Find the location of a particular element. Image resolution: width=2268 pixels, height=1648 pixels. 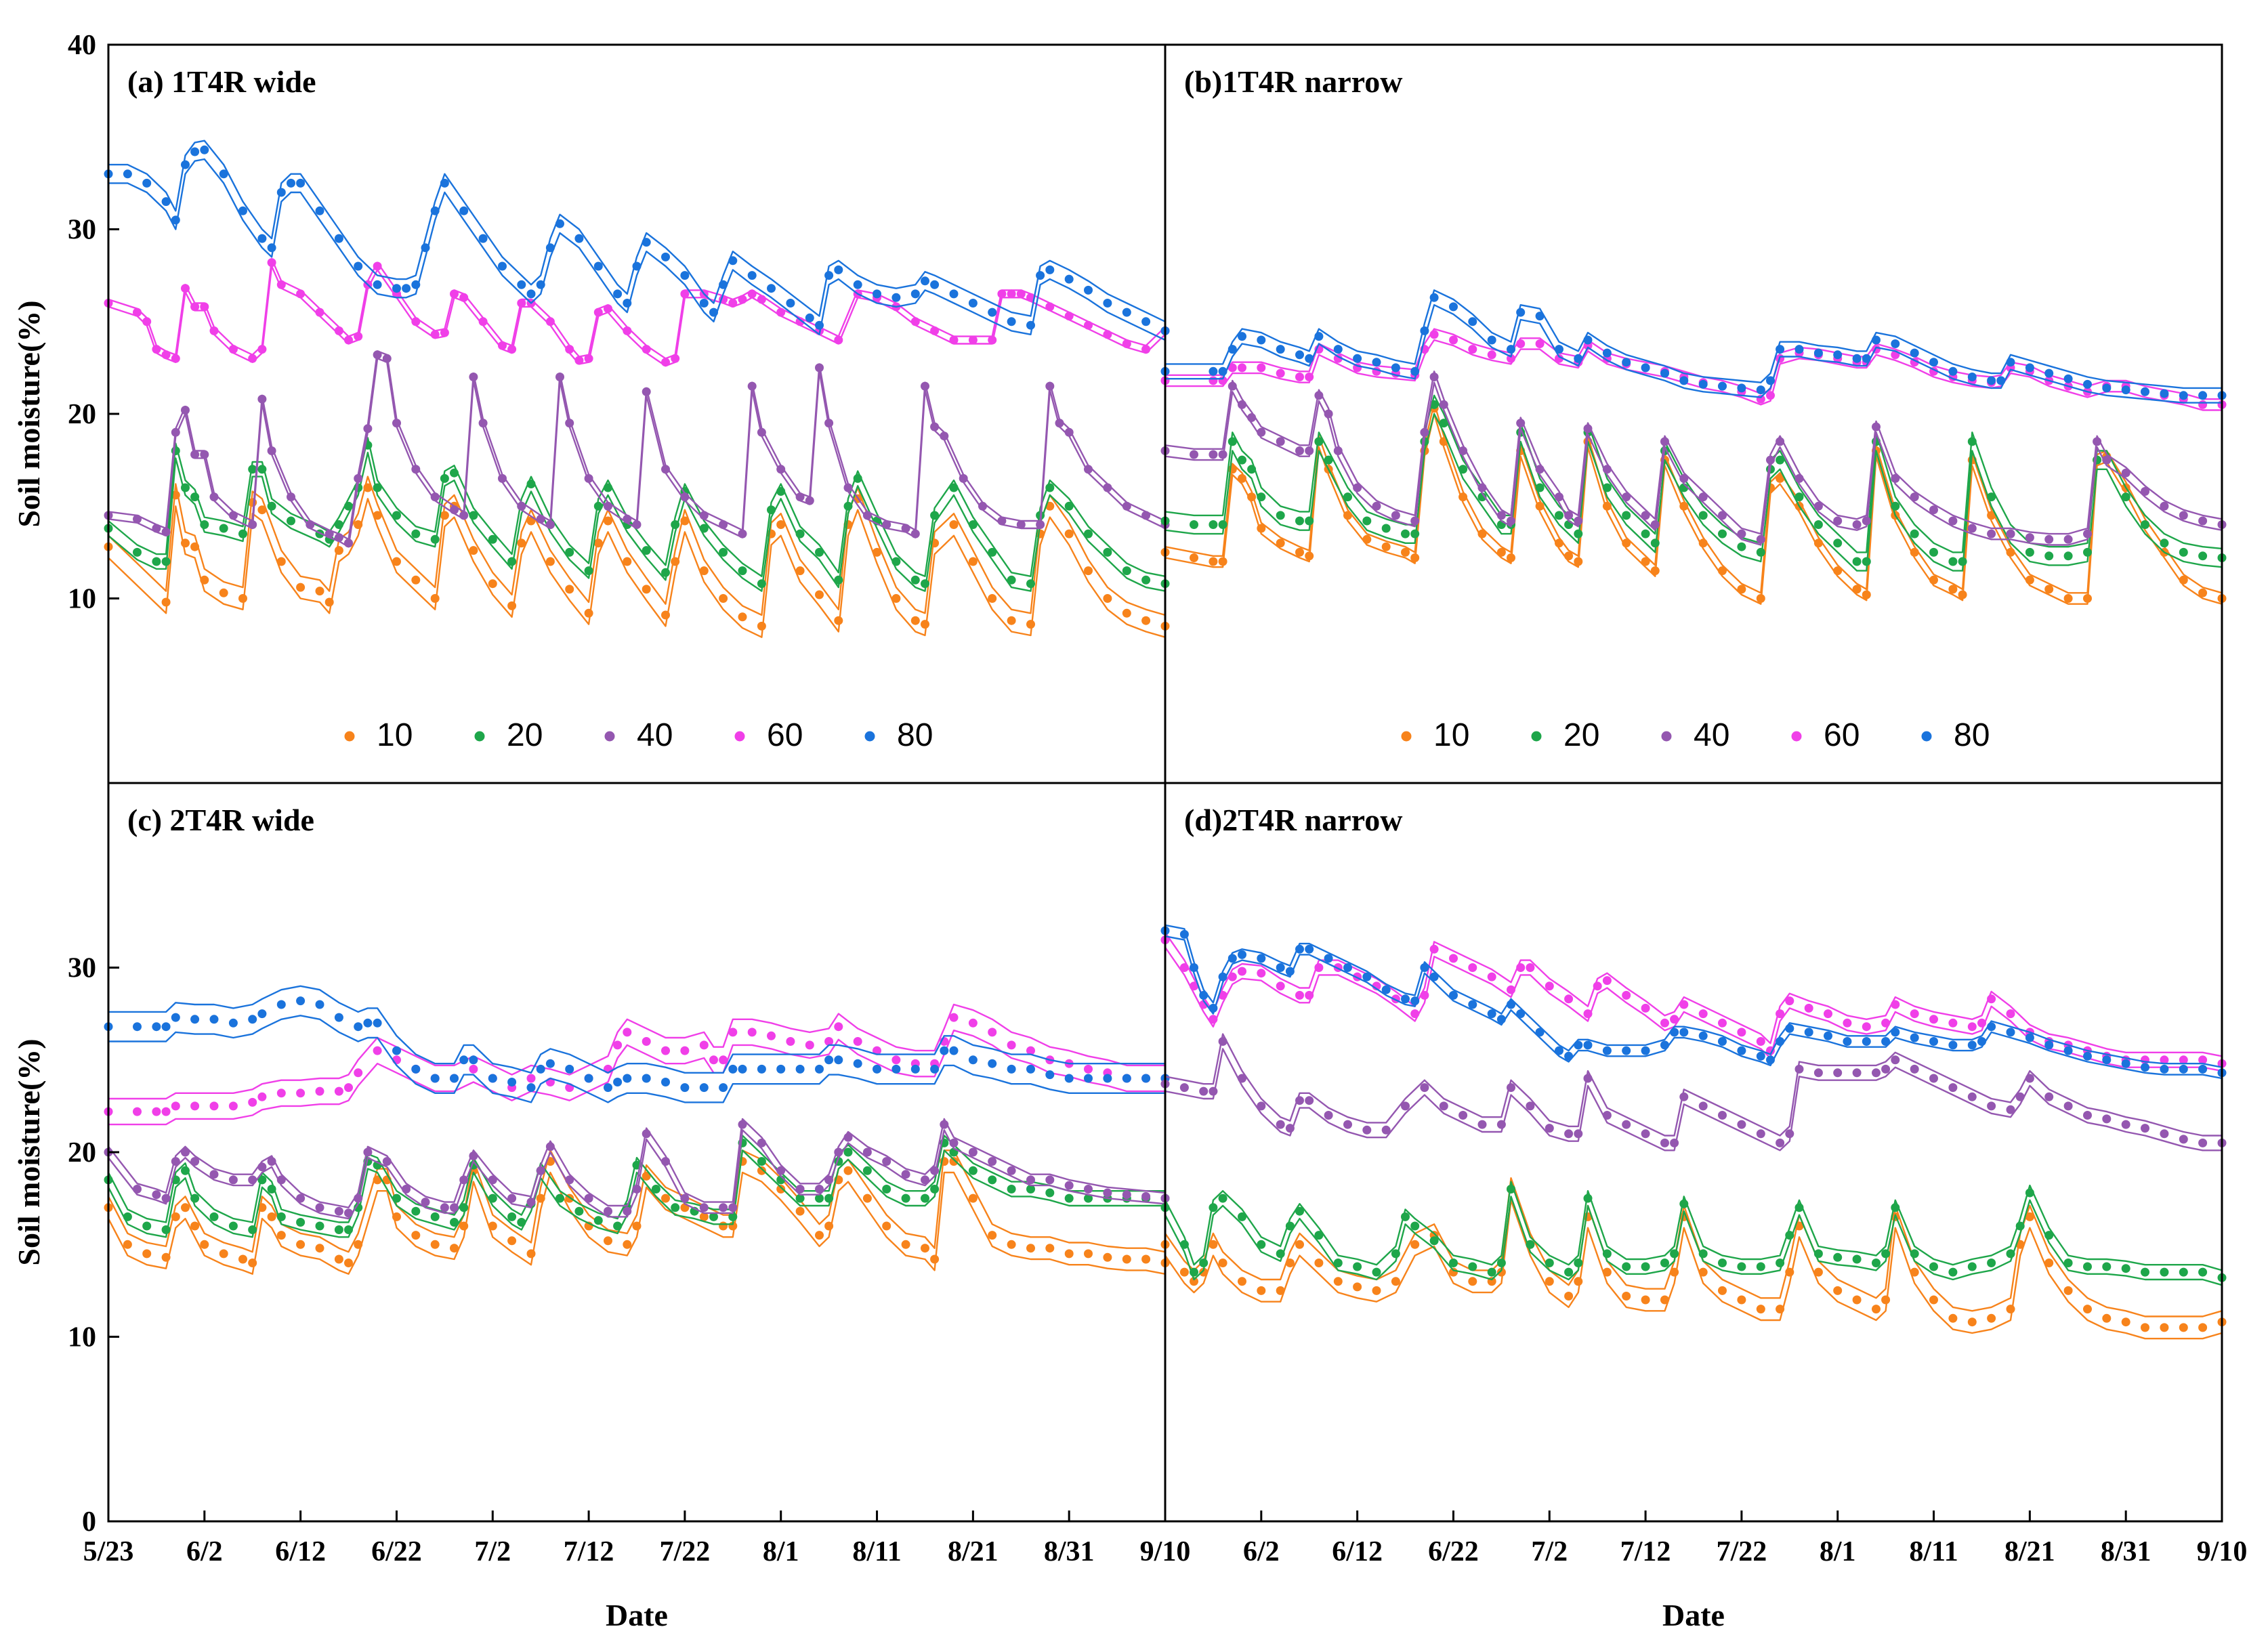

legend-label-20: 20 is located at coordinates (1581, 735).